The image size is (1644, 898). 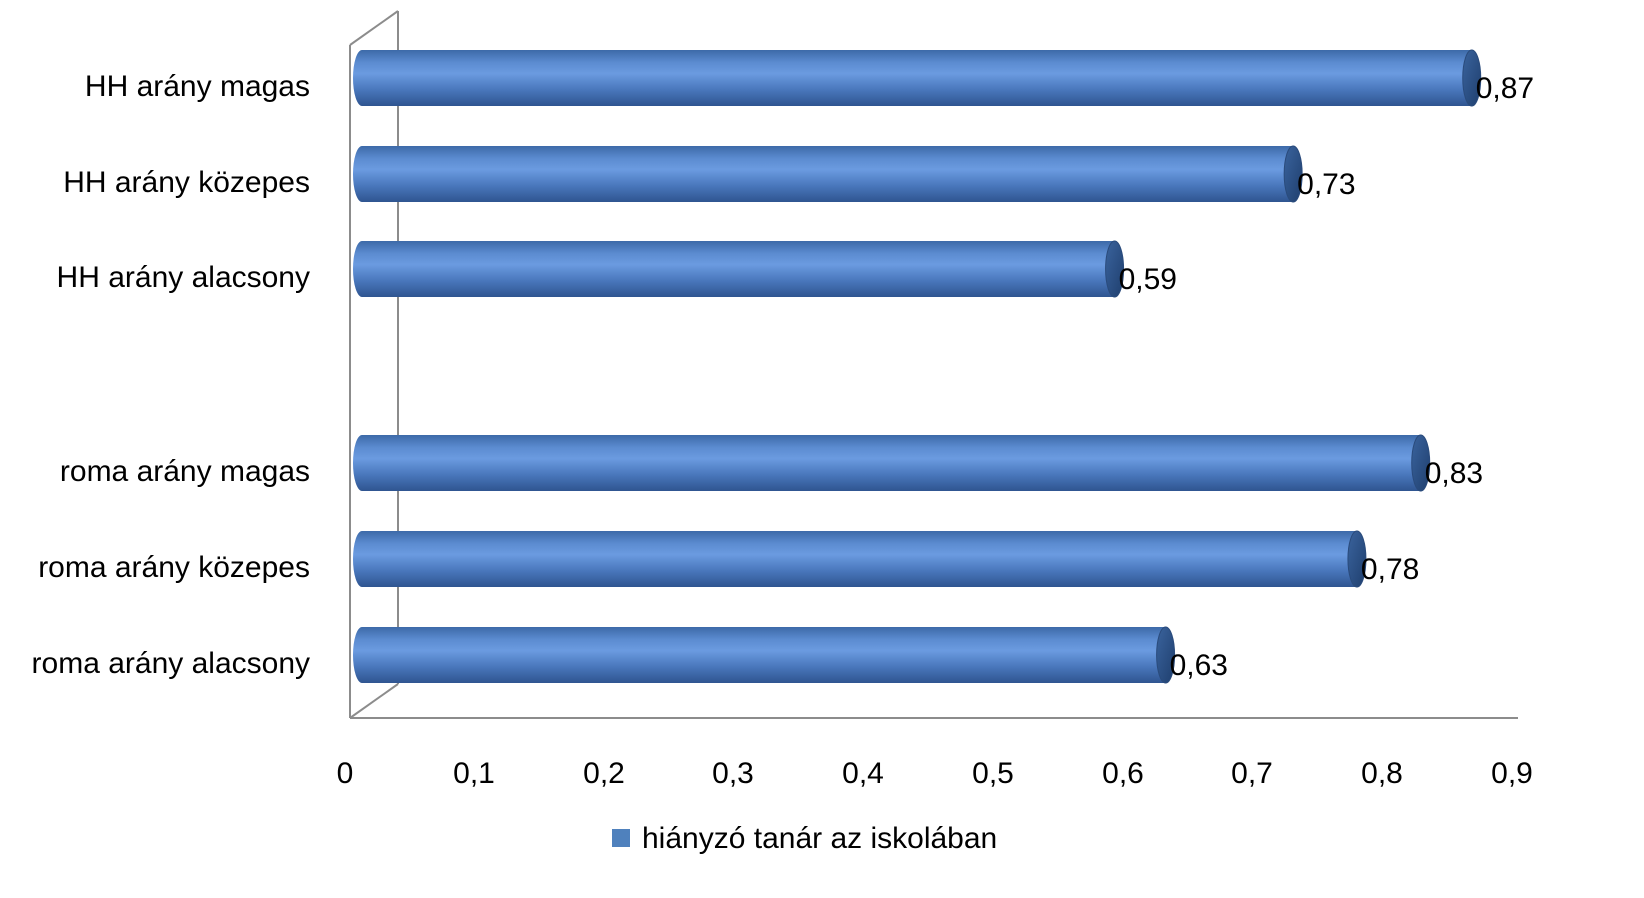 I want to click on data-label: 0,73, so click(x=1326, y=184).